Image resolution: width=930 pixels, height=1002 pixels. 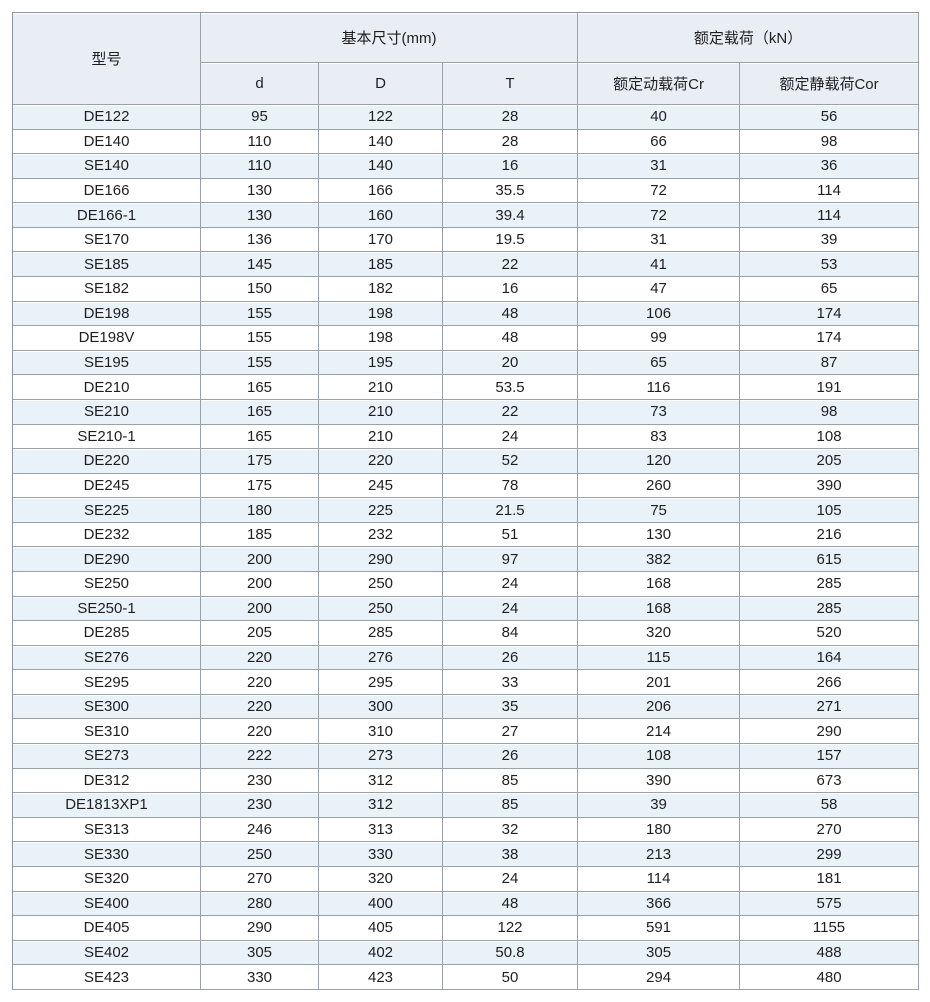 What do you see at coordinates (381, 854) in the screenshot?
I see `cell-D: 330` at bounding box center [381, 854].